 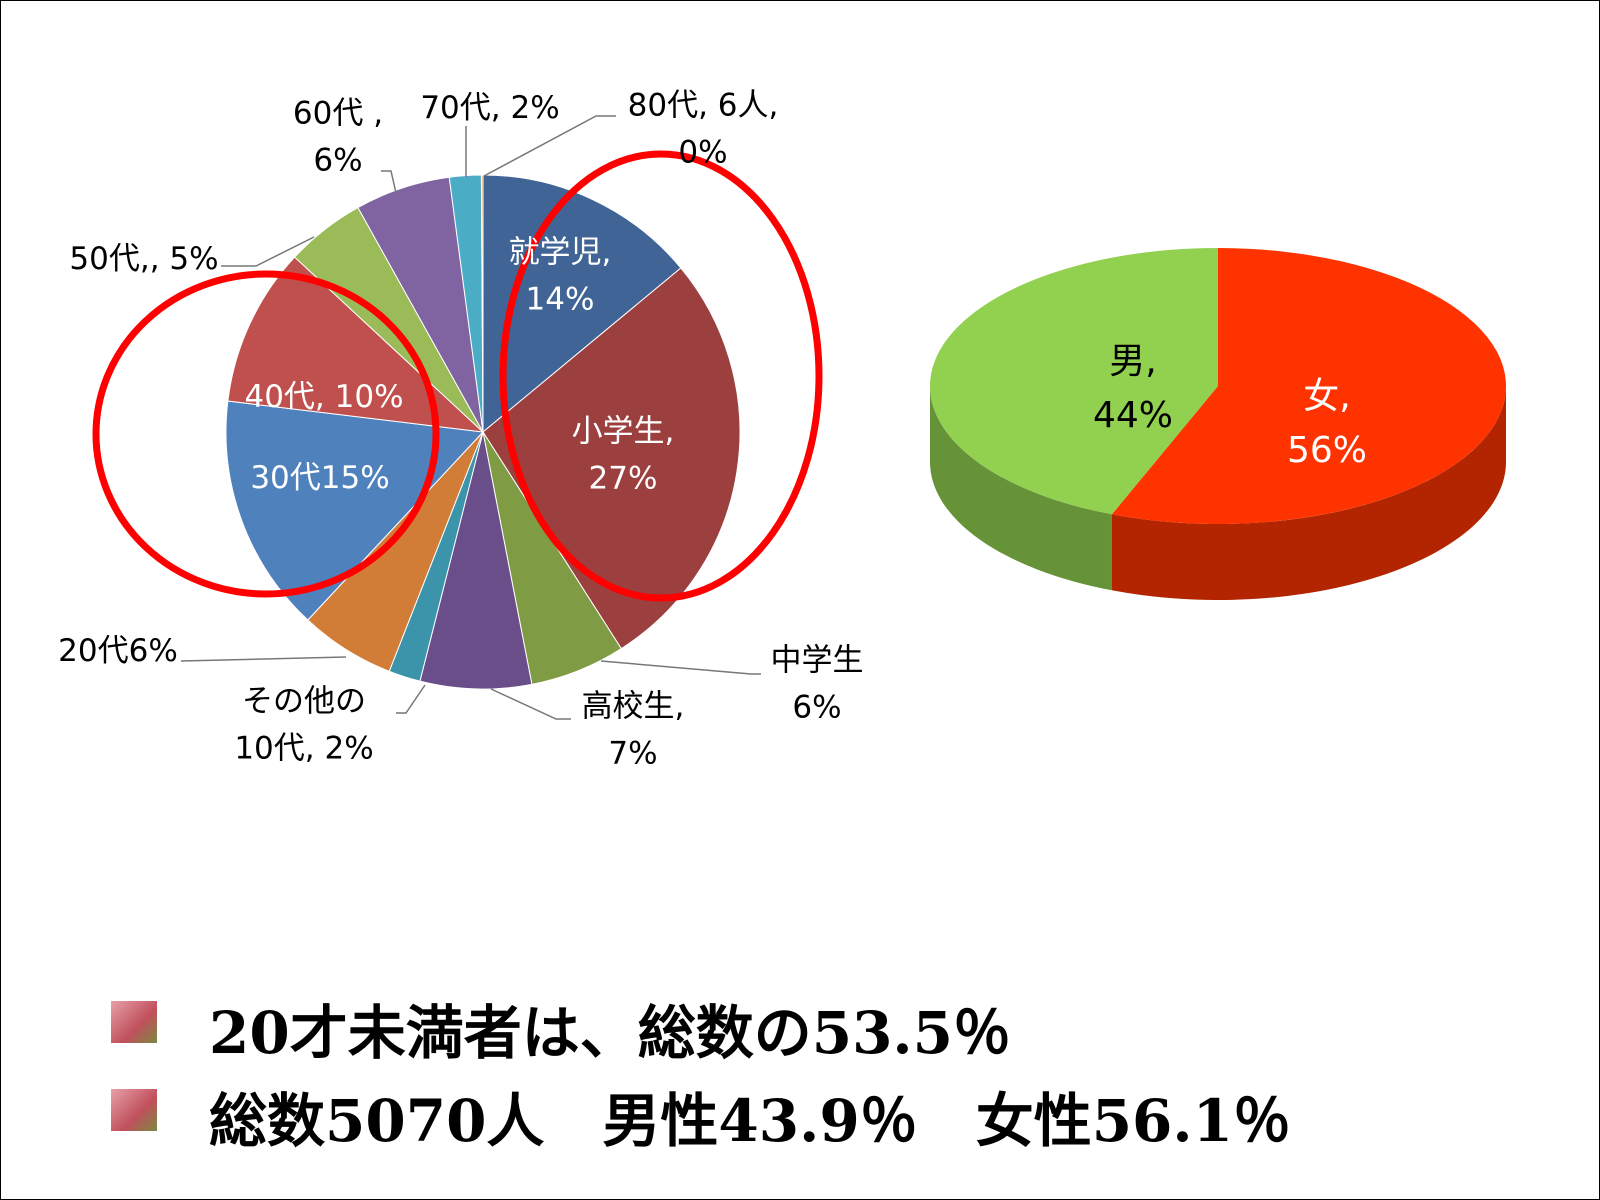 I want to click on data-label: 中学生 6%, so click(x=817, y=684).